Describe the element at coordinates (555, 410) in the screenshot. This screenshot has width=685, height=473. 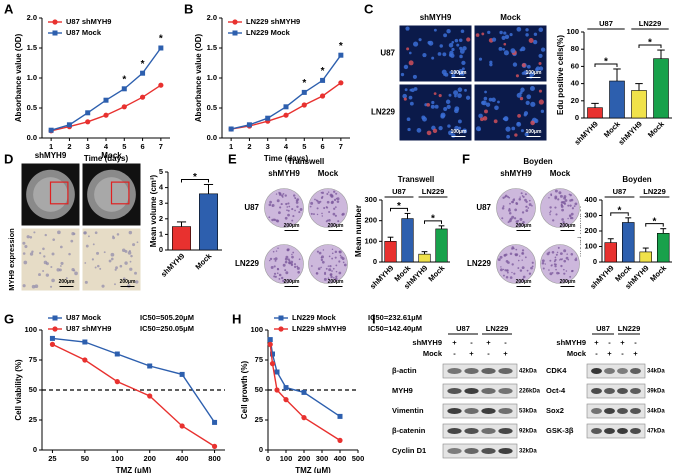
I see `band-label: Sox2` at that location.